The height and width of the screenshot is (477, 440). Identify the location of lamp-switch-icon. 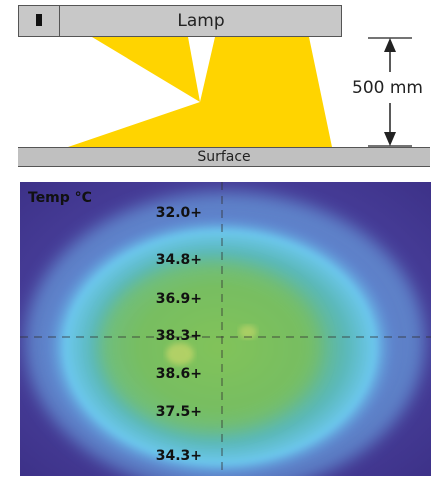
(39, 20).